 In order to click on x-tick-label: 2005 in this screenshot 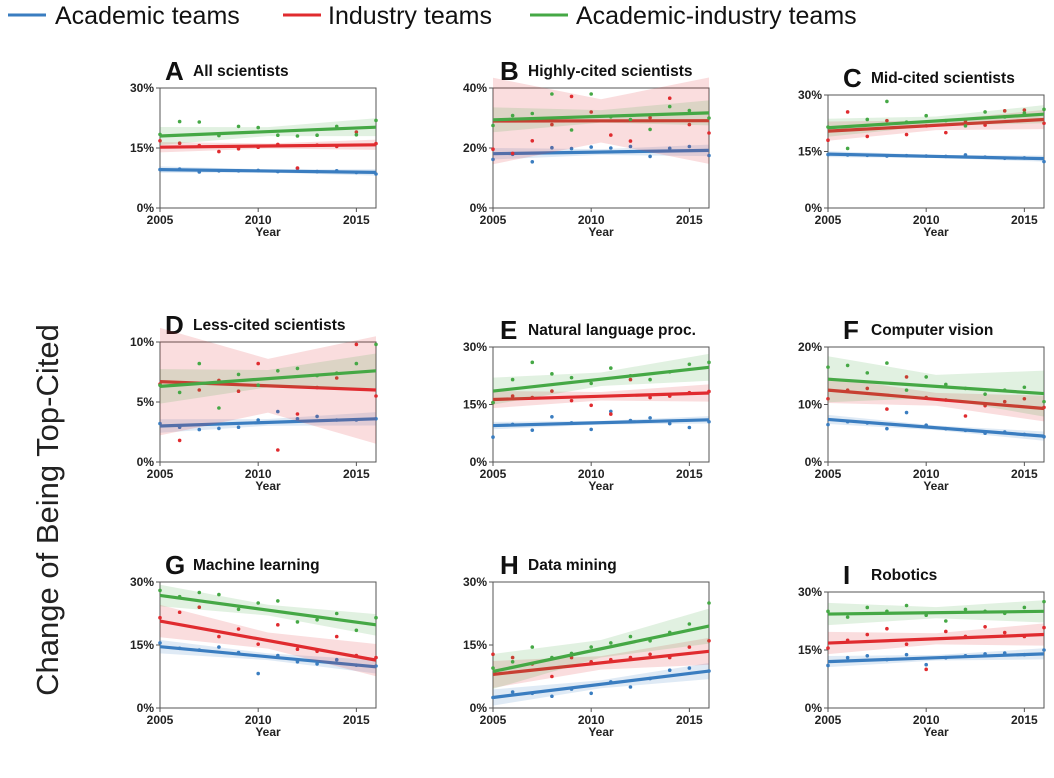, I will do `click(493, 220)`.